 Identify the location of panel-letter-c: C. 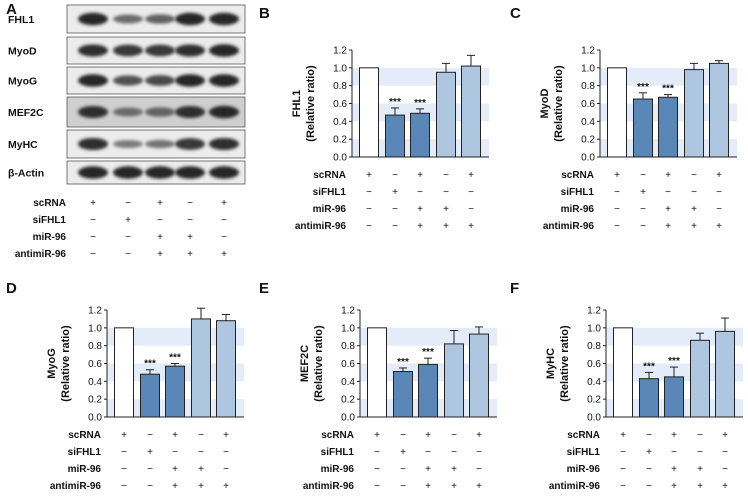
(515, 13).